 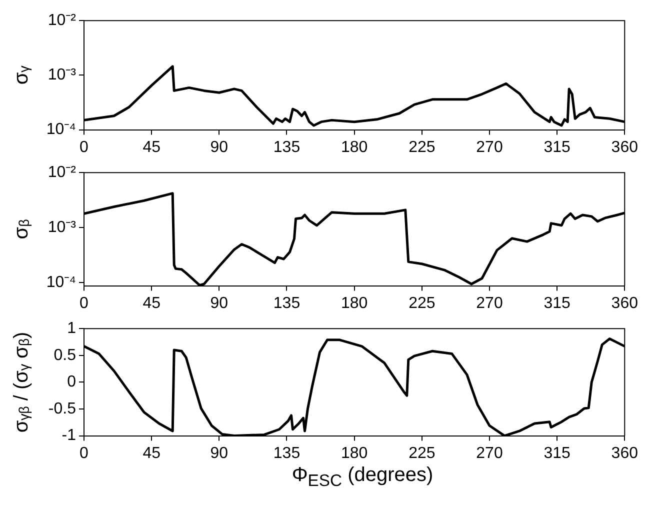 I want to click on y-tick-label: 1, so click(x=71, y=329).